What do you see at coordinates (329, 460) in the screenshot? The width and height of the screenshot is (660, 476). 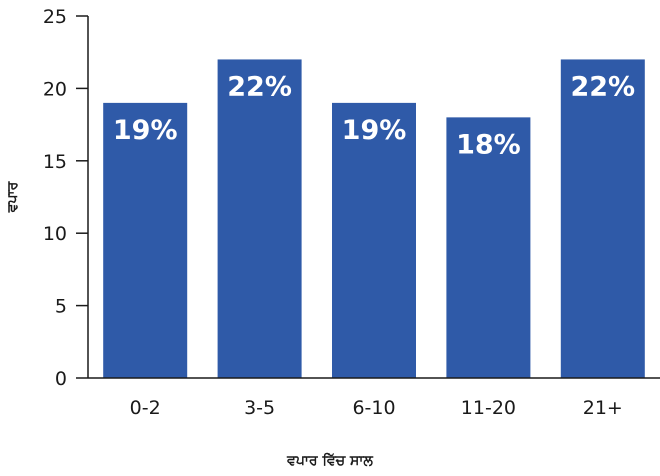 I see `x-axis-title: ਵਪਾਰ ਵਿੱਚ ਸਾਲ` at bounding box center [329, 460].